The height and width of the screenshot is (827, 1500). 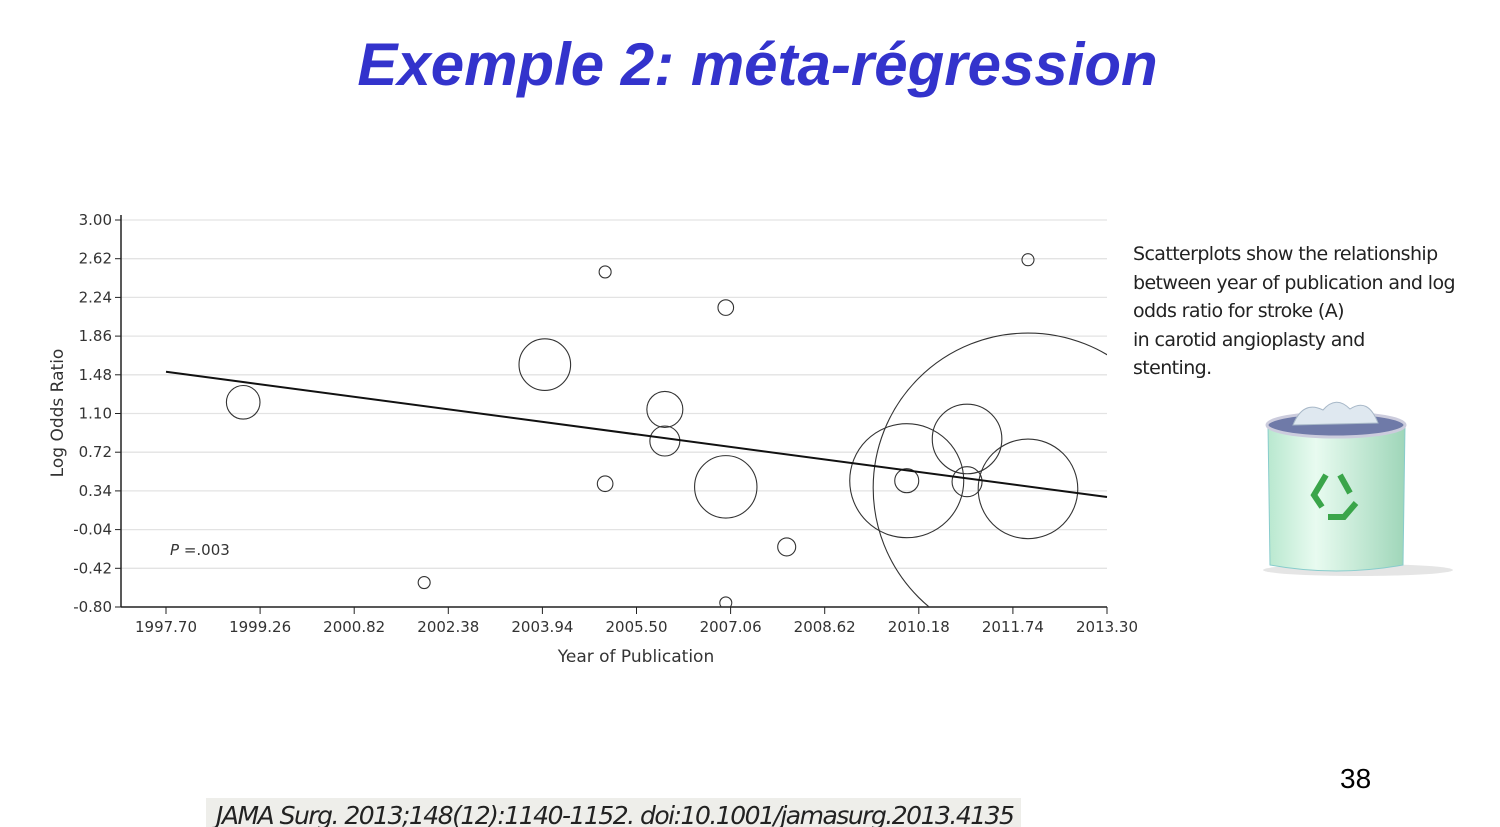 What do you see at coordinates (1249, 339) in the screenshot?
I see `caption-line: in carotid angioplasty and` at bounding box center [1249, 339].